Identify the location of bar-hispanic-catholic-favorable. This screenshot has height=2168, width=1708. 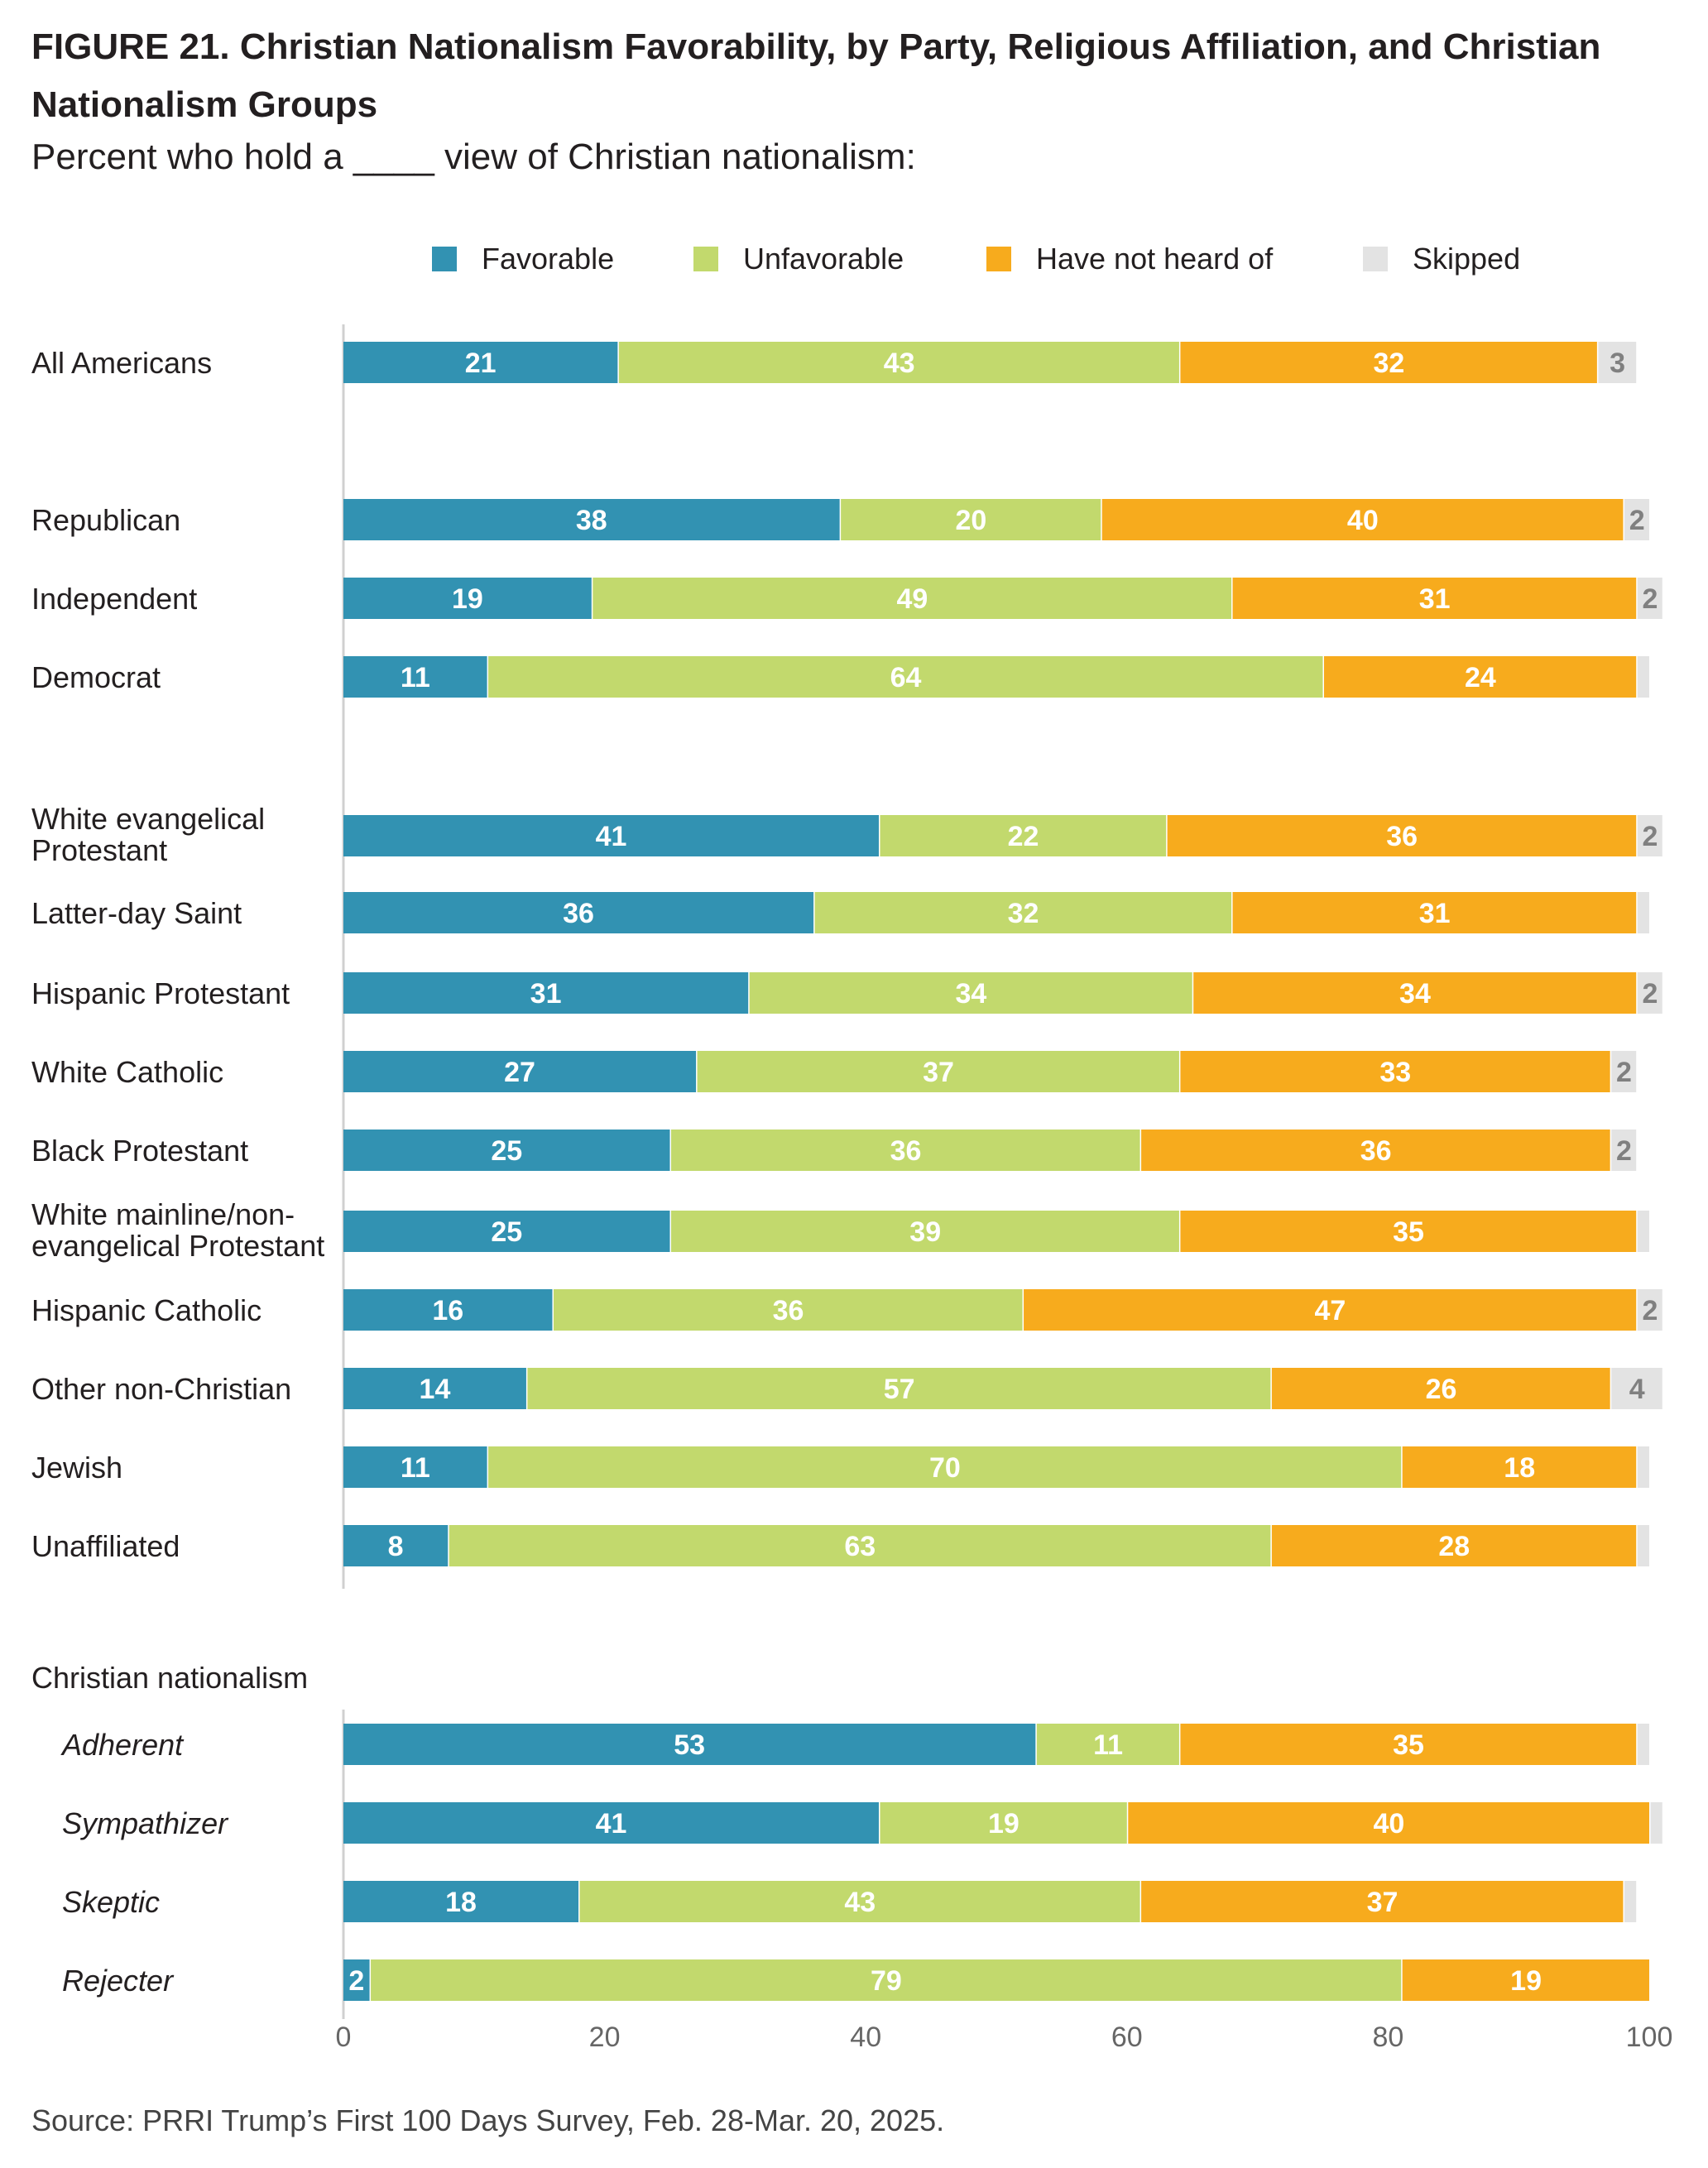
(448, 1310).